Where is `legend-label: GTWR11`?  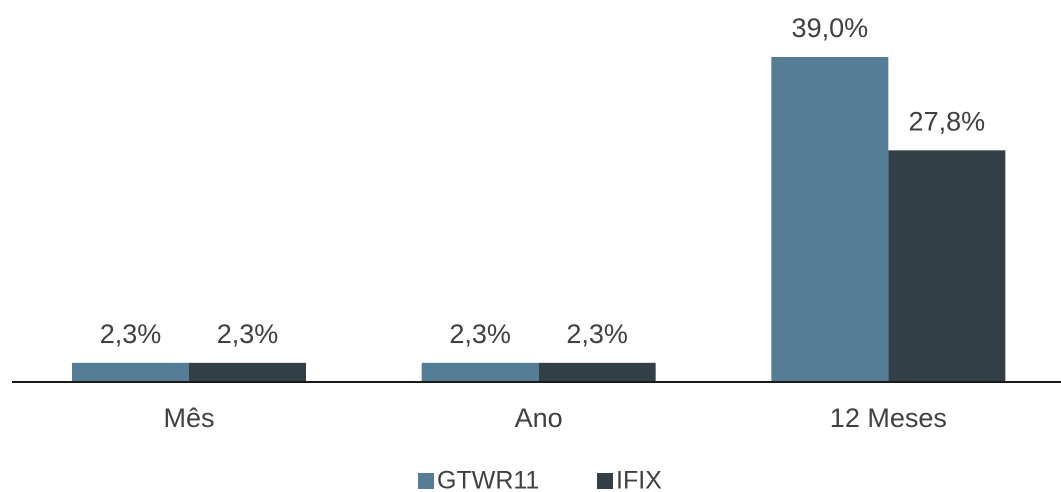
legend-label: GTWR11 is located at coordinates (488, 479).